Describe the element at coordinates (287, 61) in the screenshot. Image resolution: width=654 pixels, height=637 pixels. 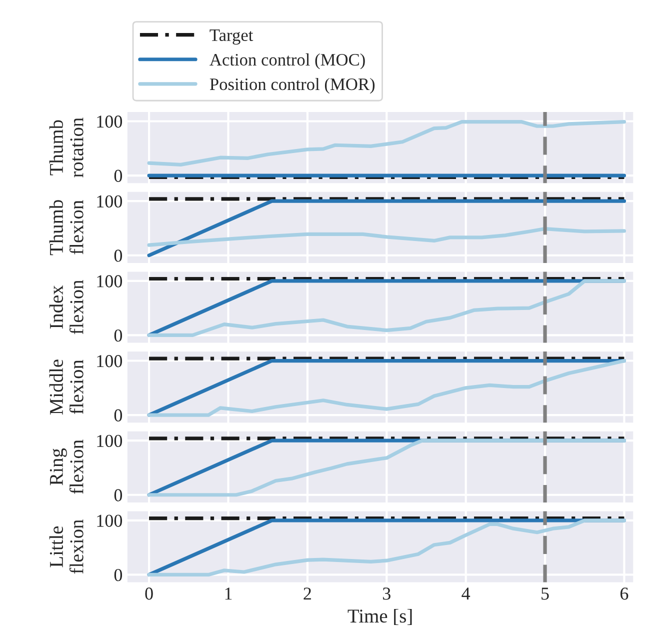
I see `legend-label: Action control (MOC)` at that location.